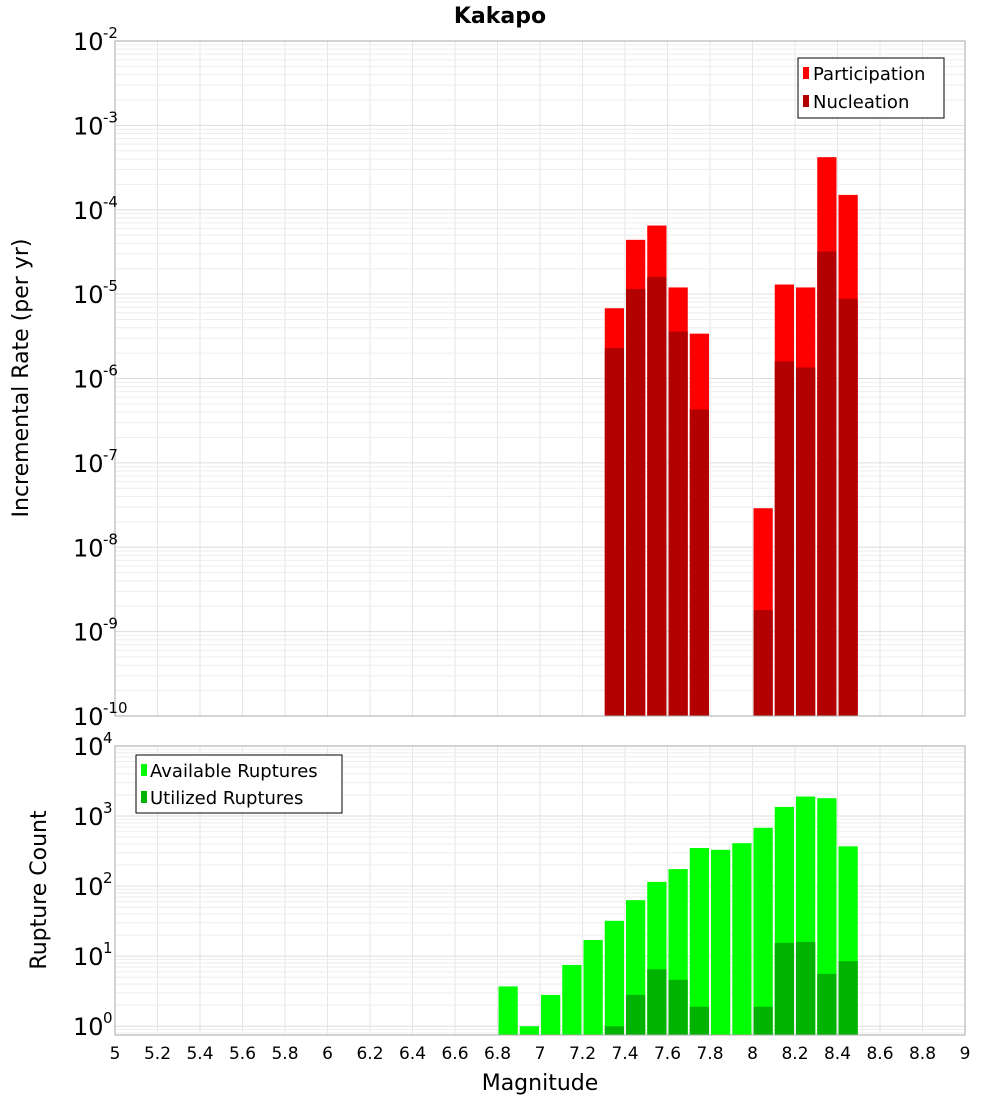 The width and height of the screenshot is (1000, 1100). I want to click on bottom-y-axis-label: Rupture Count, so click(39, 890).